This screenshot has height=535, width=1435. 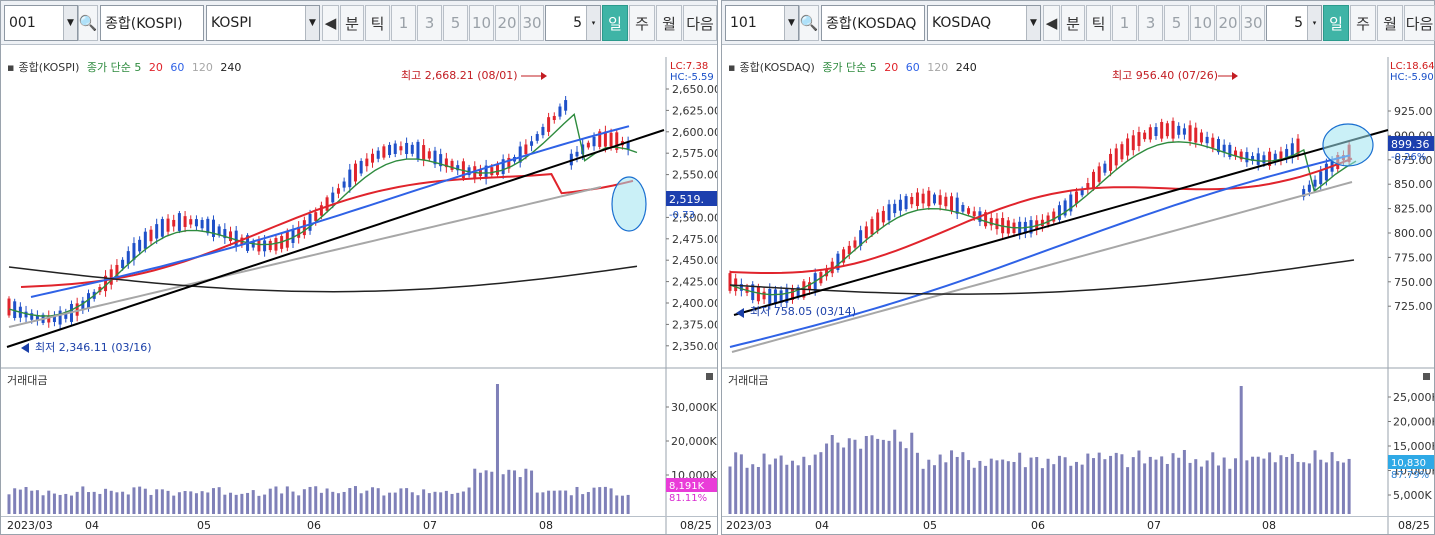 I want to click on low-label: 최저 2,346.11 (03/16), so click(x=93, y=347).